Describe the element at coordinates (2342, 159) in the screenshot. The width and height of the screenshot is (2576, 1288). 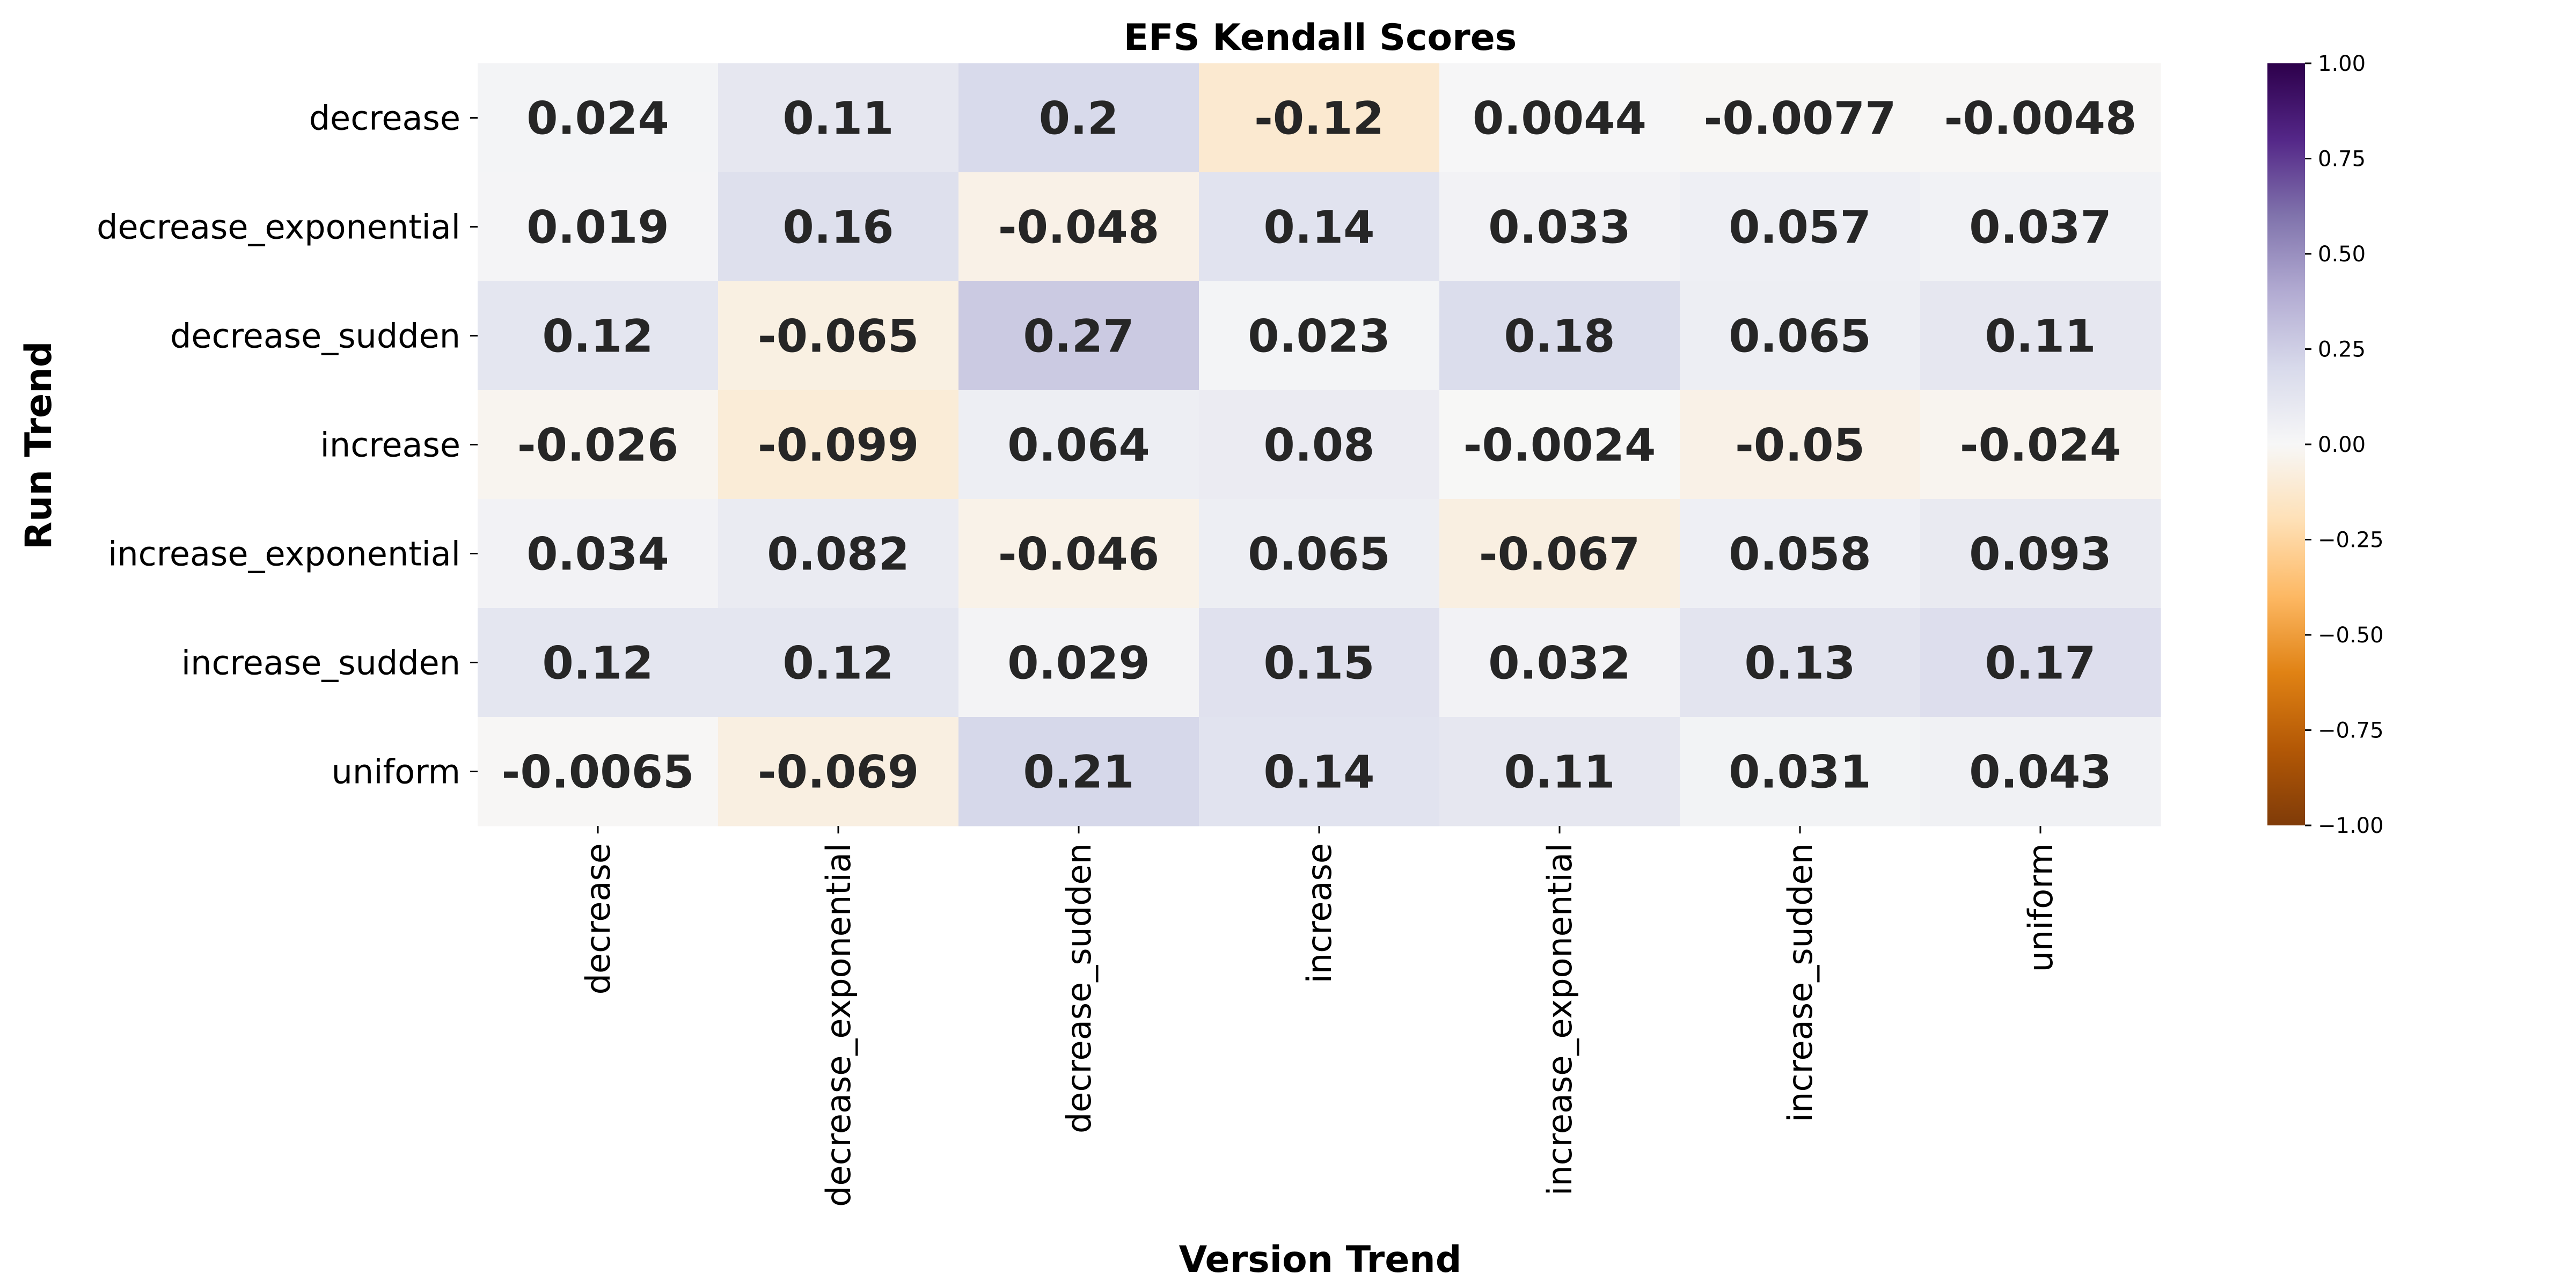
I see `colorbar-tick-label: 0.75` at that location.